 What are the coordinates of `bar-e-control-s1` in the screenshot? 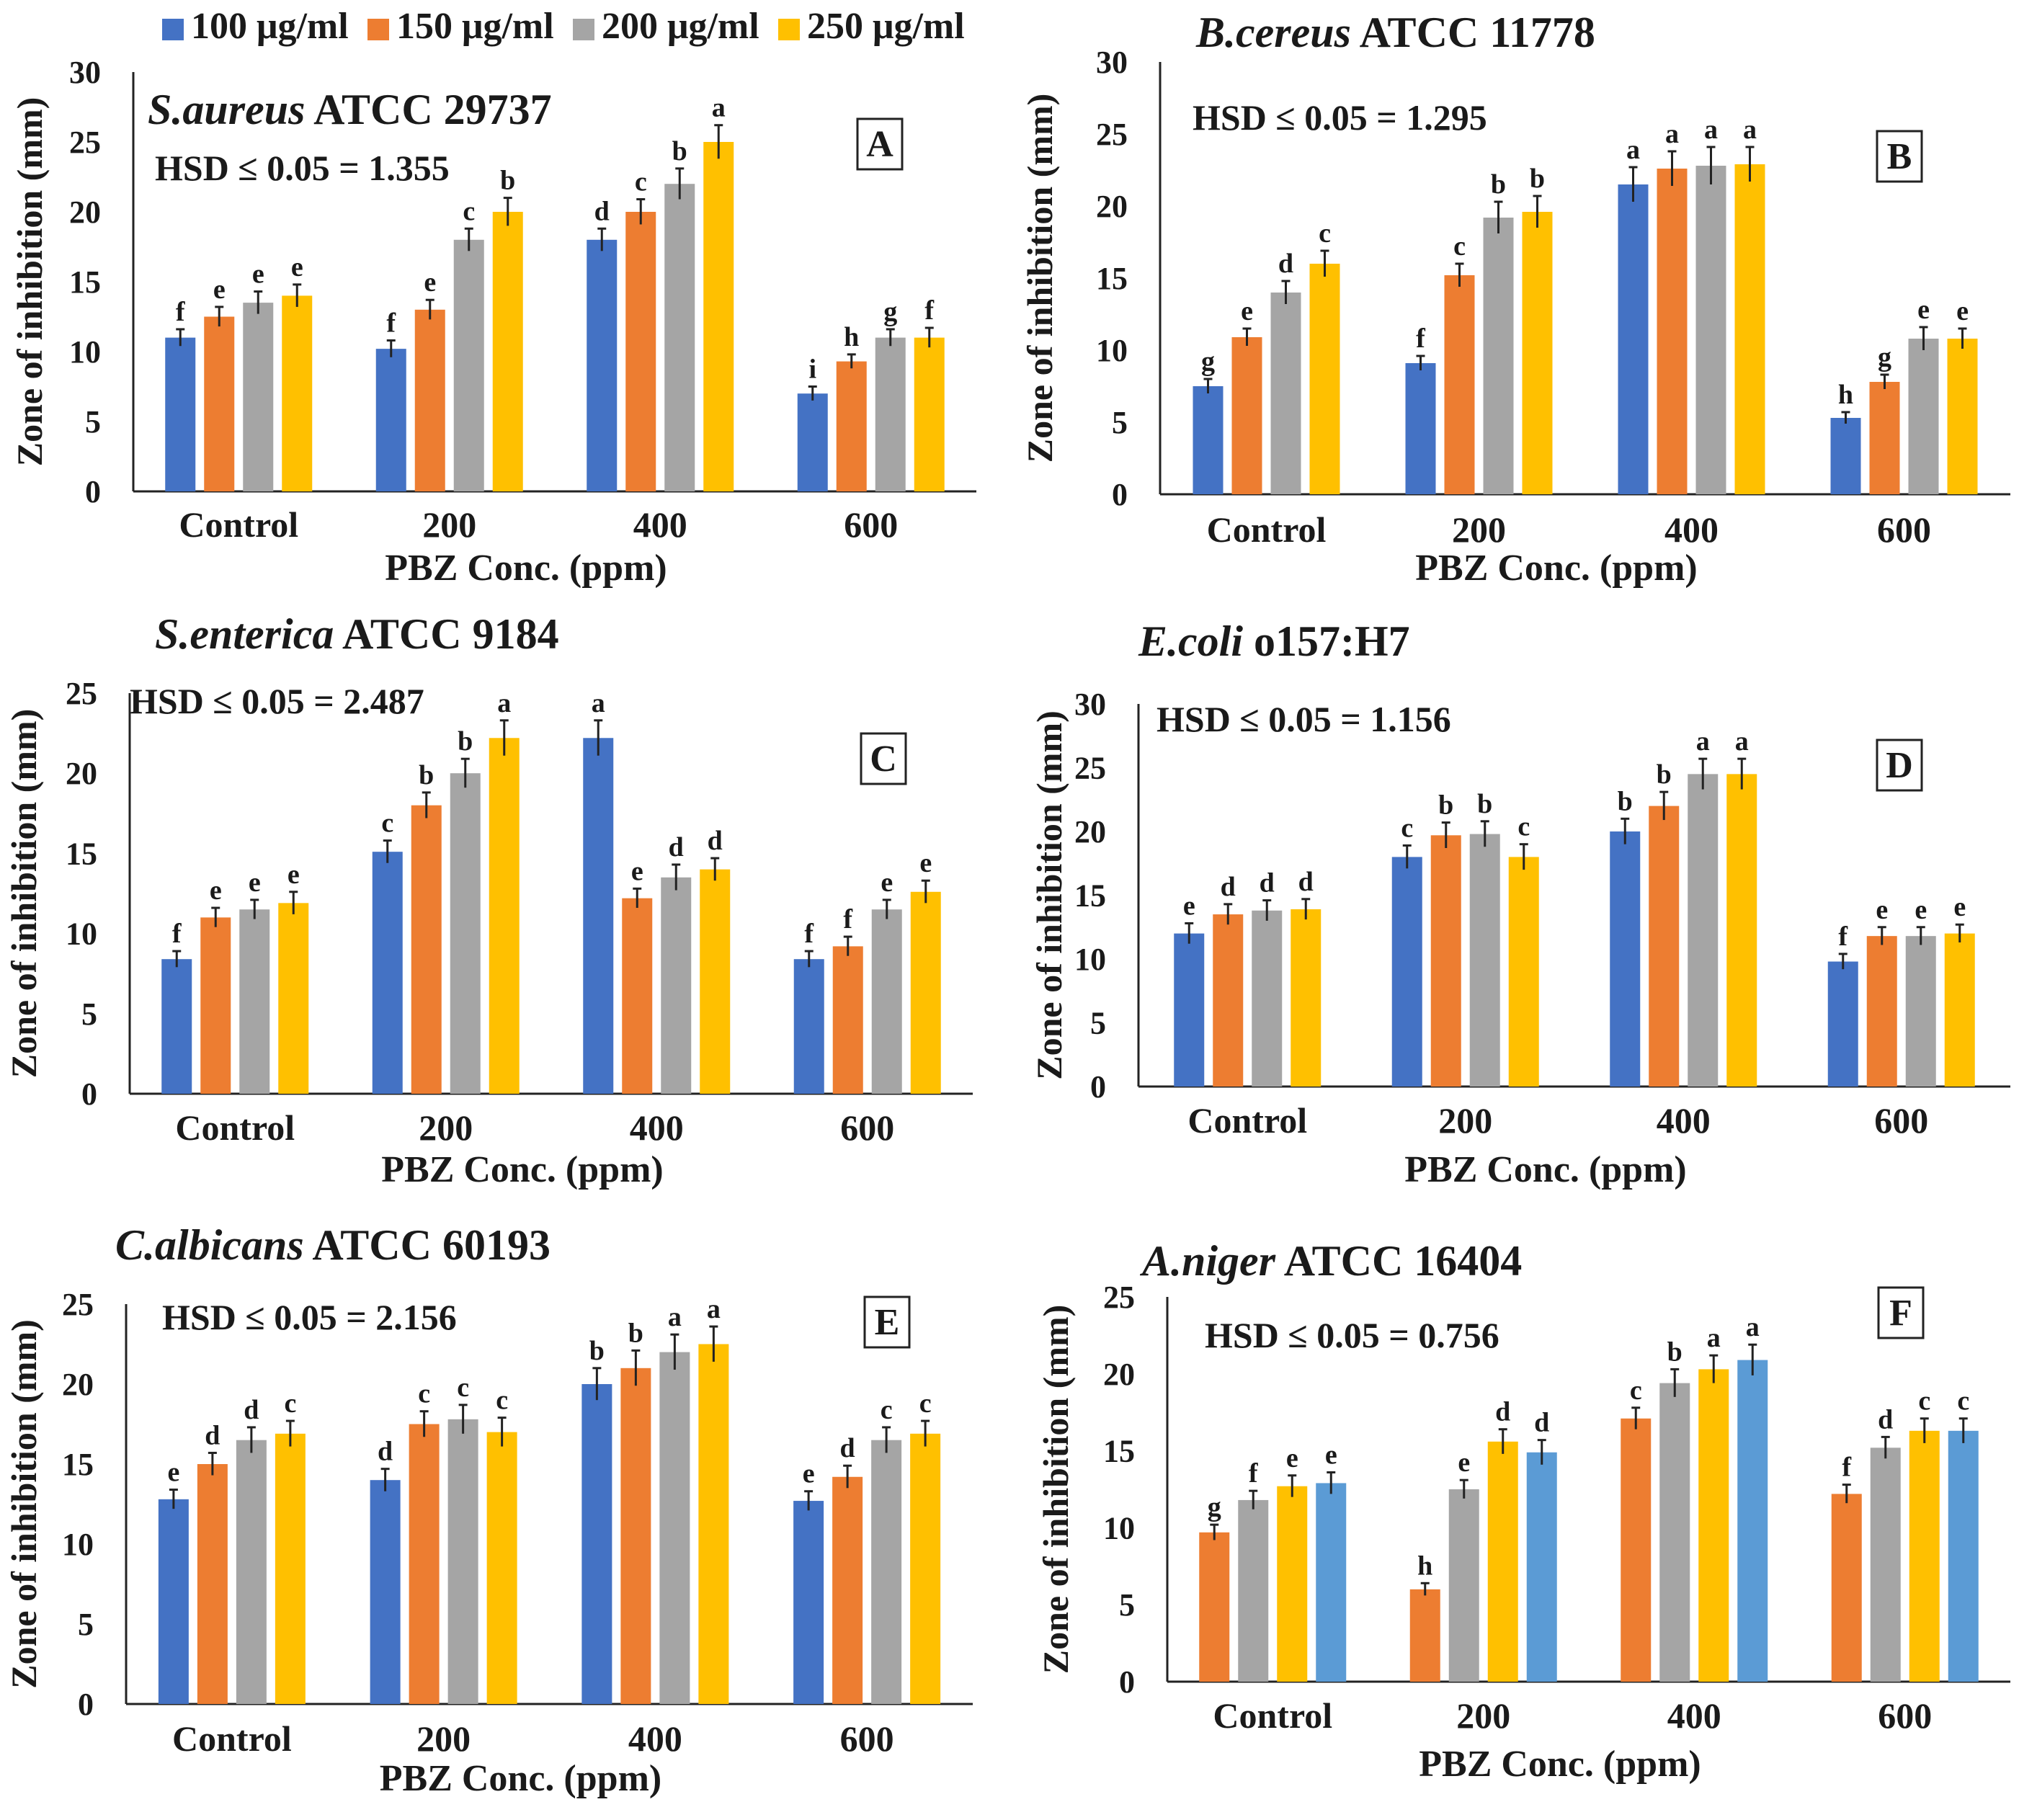 It's located at (173, 1601).